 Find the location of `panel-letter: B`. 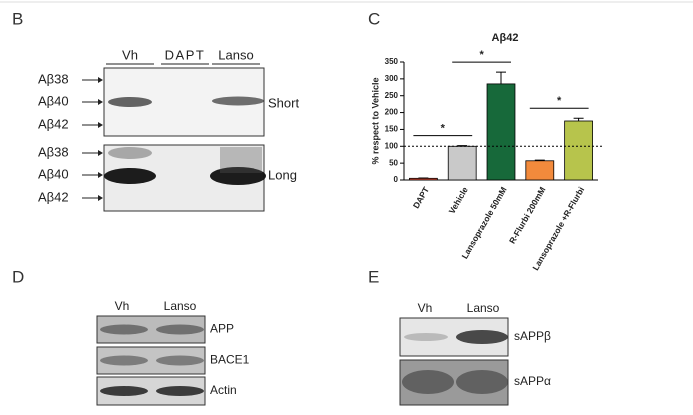

panel-letter: B is located at coordinates (17, 18).